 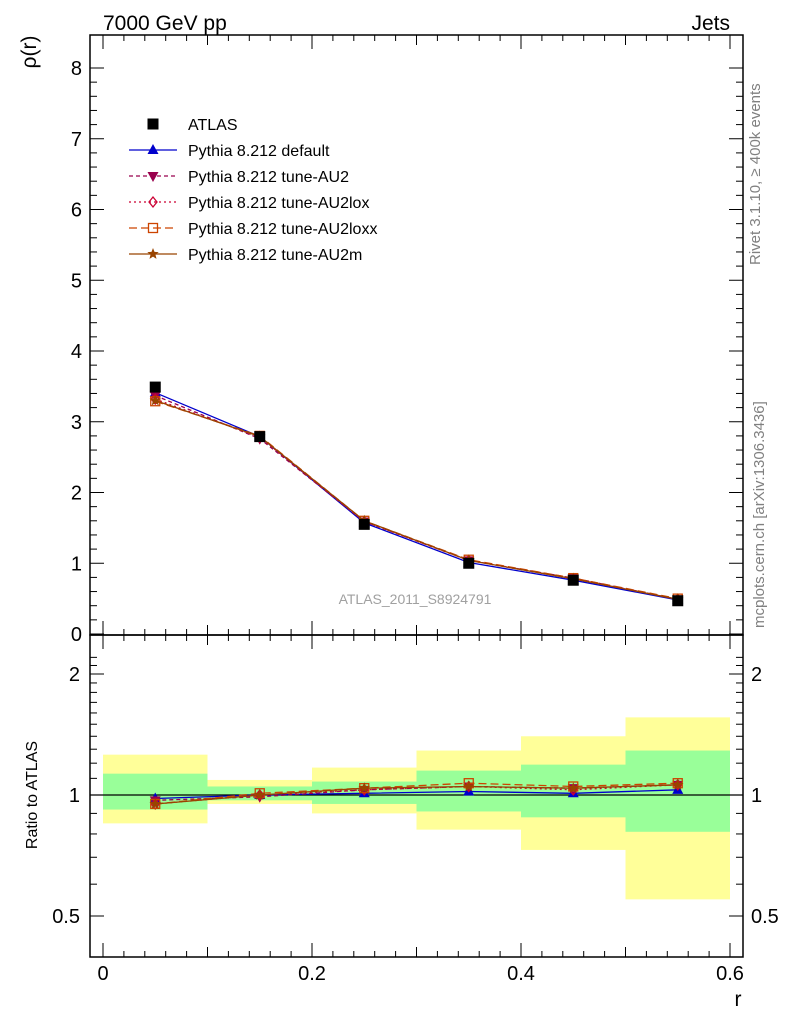 I want to click on main-ytick-label: 0, so click(x=76, y=635).